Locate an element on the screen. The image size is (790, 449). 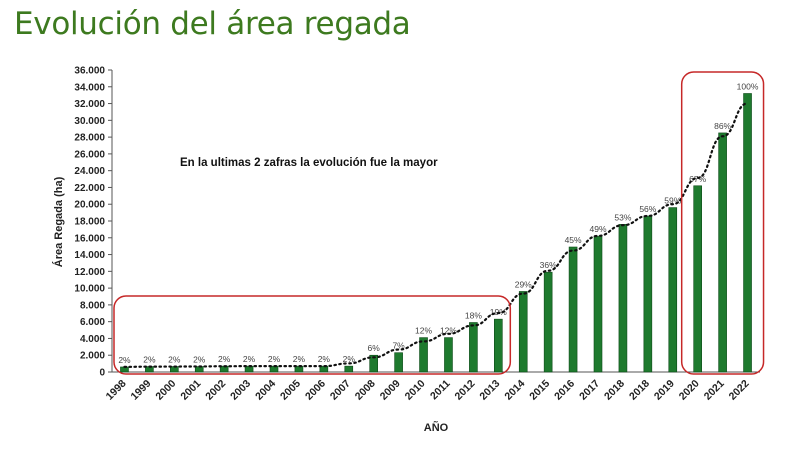
data-label: 100% is located at coordinates (748, 86).